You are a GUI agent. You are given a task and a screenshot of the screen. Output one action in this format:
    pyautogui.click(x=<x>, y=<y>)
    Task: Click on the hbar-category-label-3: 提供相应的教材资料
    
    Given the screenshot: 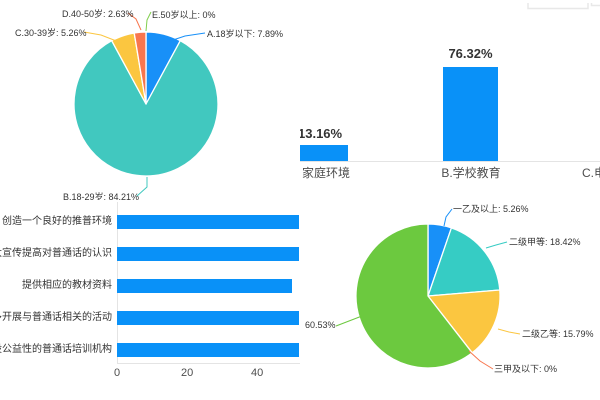 What is the action you would take?
    pyautogui.click(x=67, y=285)
    